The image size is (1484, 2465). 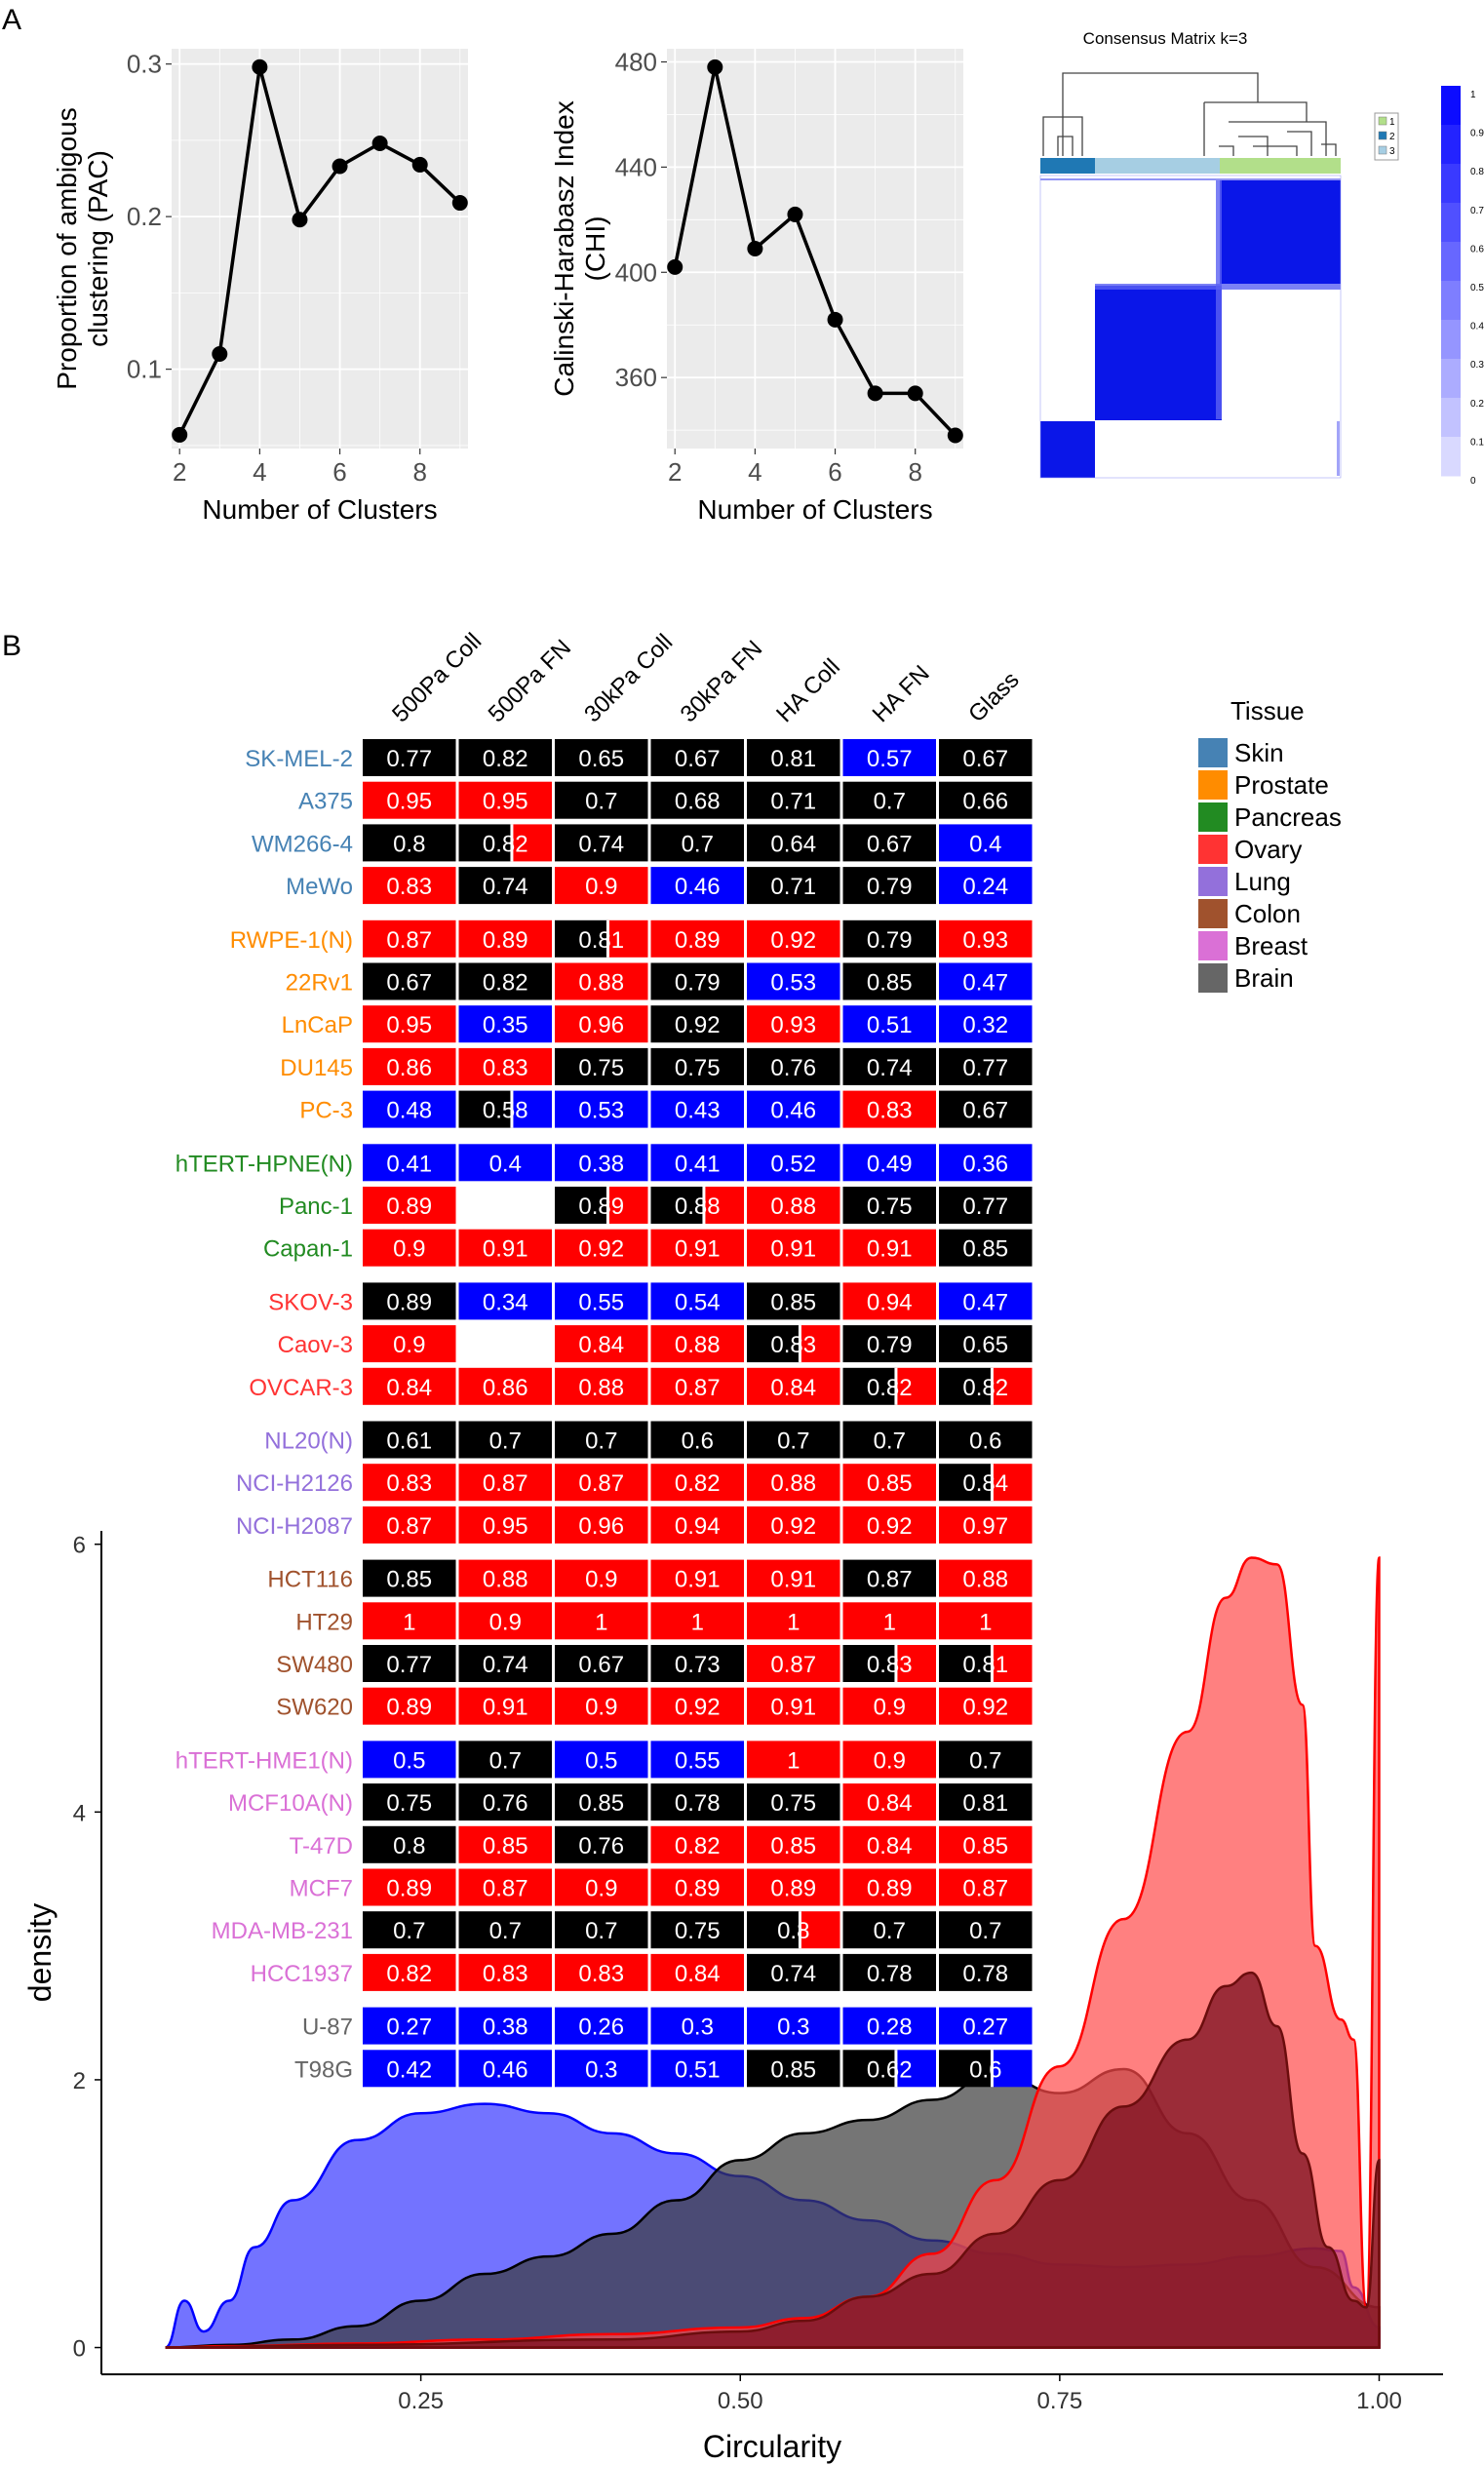 What do you see at coordinates (1392, 151) in the screenshot?
I see `legend-3: 3` at bounding box center [1392, 151].